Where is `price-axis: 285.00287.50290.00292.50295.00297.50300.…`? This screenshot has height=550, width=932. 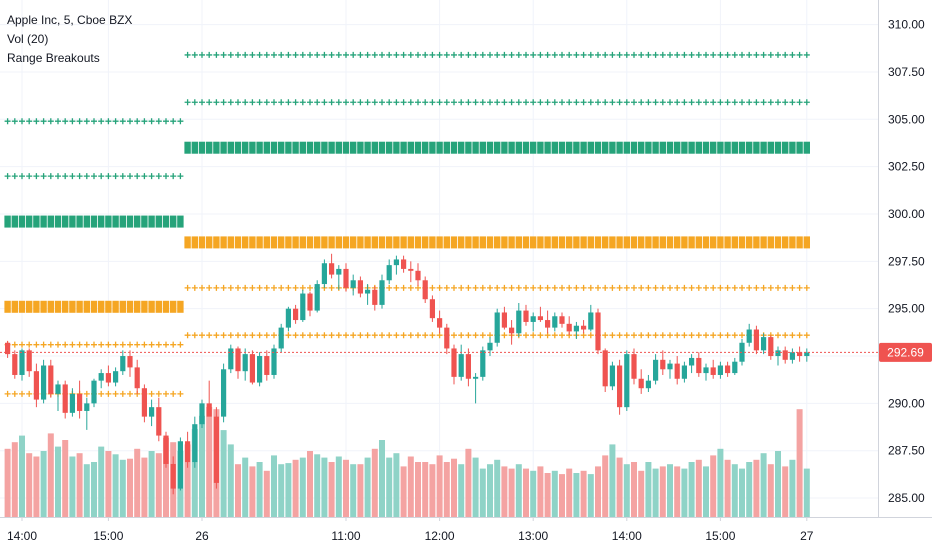 price-axis: 285.00287.50290.00292.50295.00297.50300.… is located at coordinates (906, 261).